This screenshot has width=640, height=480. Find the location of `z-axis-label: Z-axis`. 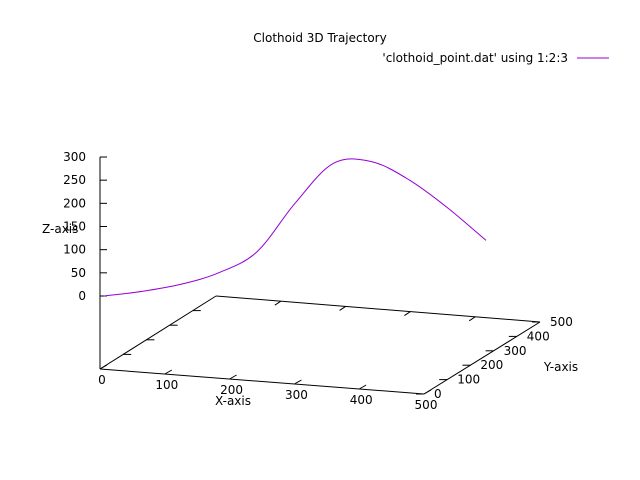

z-axis-label: Z-axis is located at coordinates (60, 229).